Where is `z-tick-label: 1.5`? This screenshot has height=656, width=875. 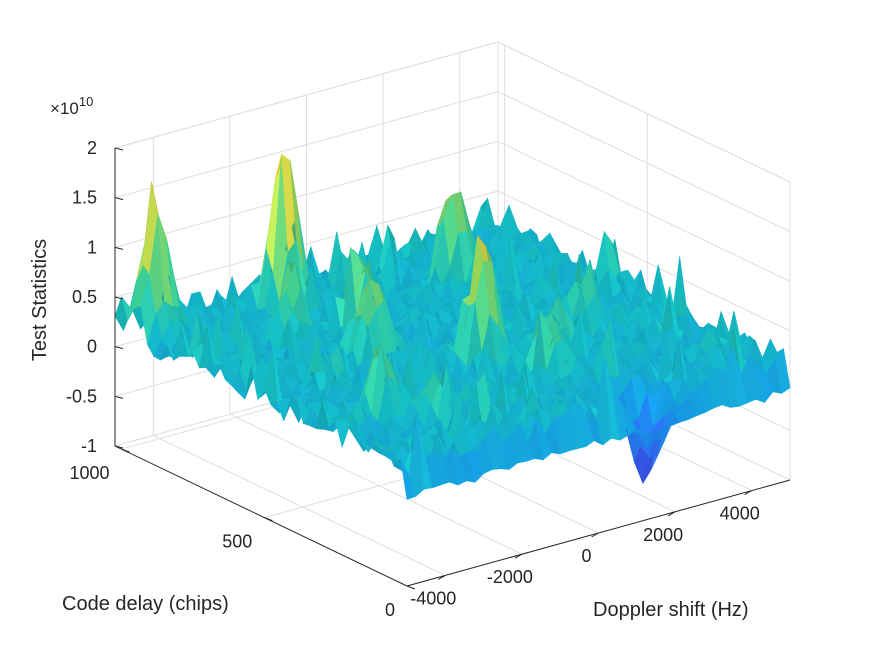 z-tick-label: 1.5 is located at coordinates (84, 198).